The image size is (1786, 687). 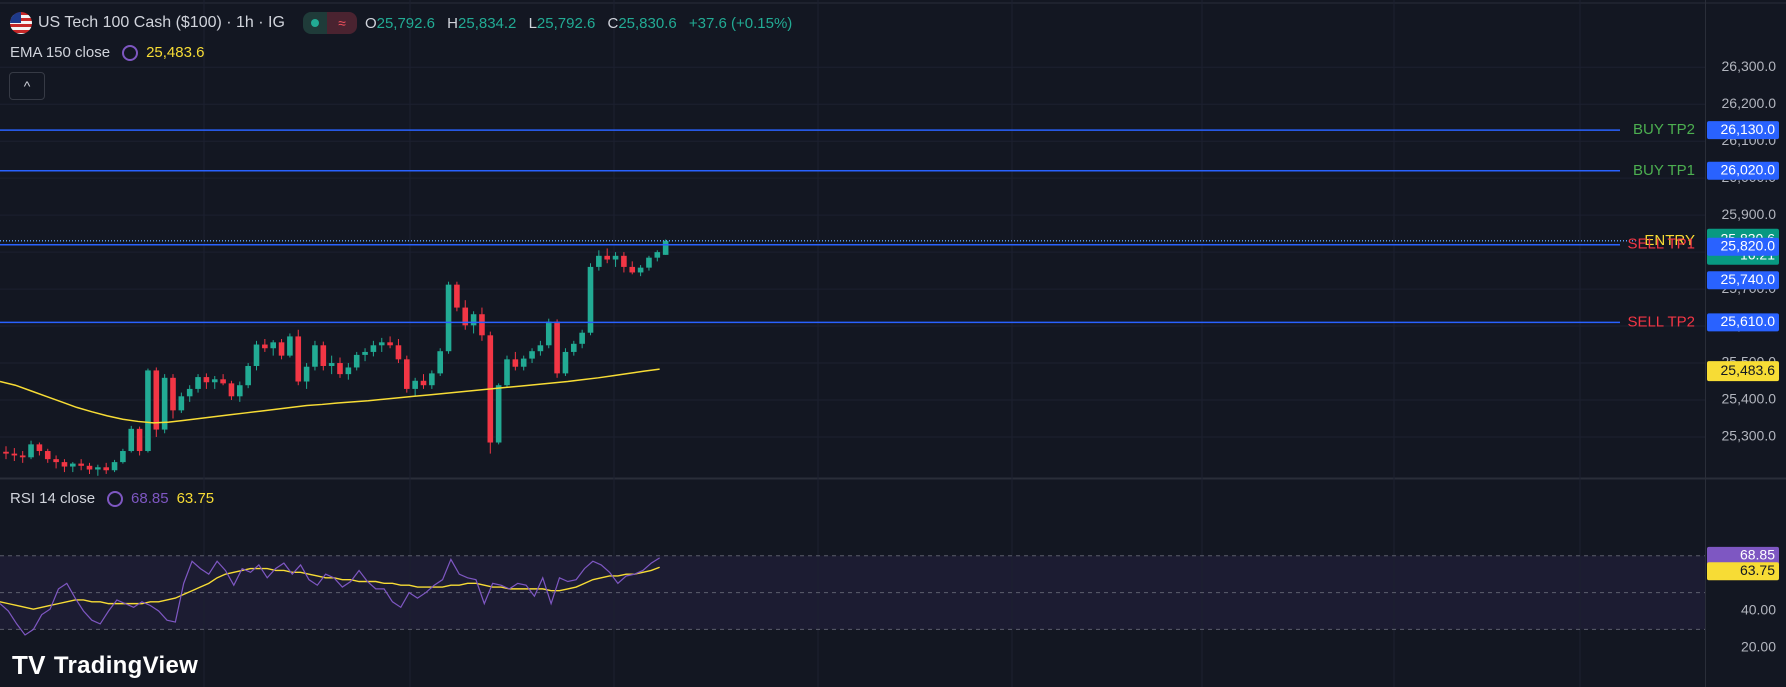 What do you see at coordinates (647, 23) in the screenshot?
I see `close-value: 25,830.6` at bounding box center [647, 23].